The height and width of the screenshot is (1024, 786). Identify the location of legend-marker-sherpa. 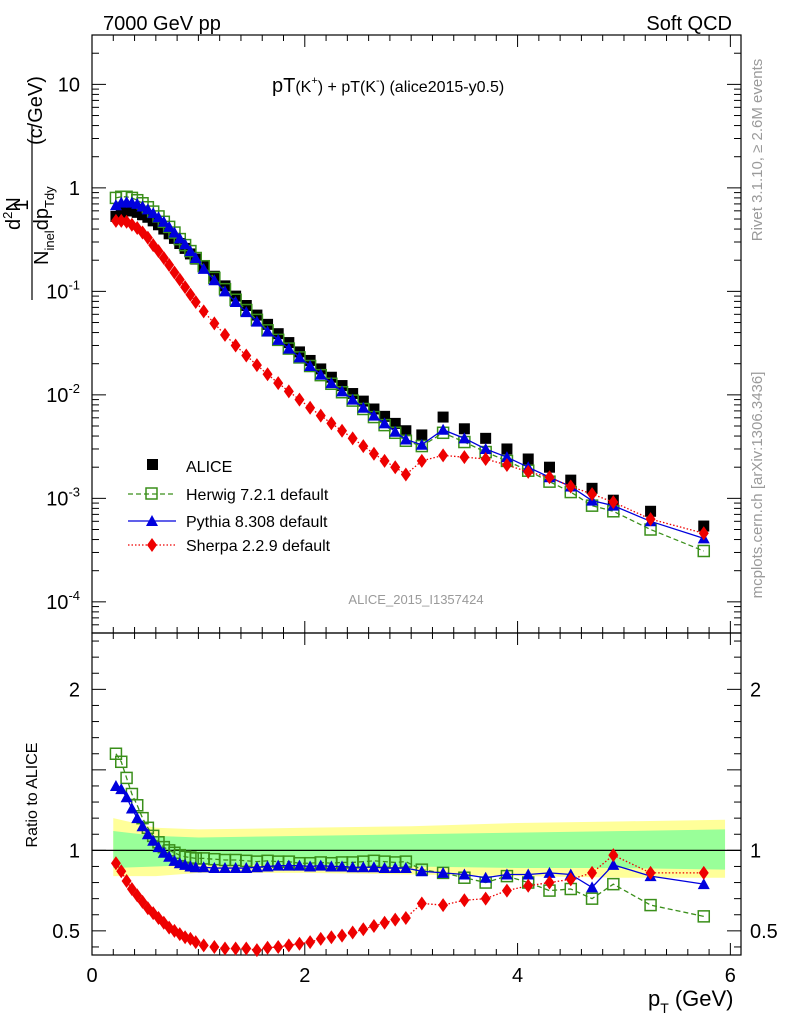
(152, 545).